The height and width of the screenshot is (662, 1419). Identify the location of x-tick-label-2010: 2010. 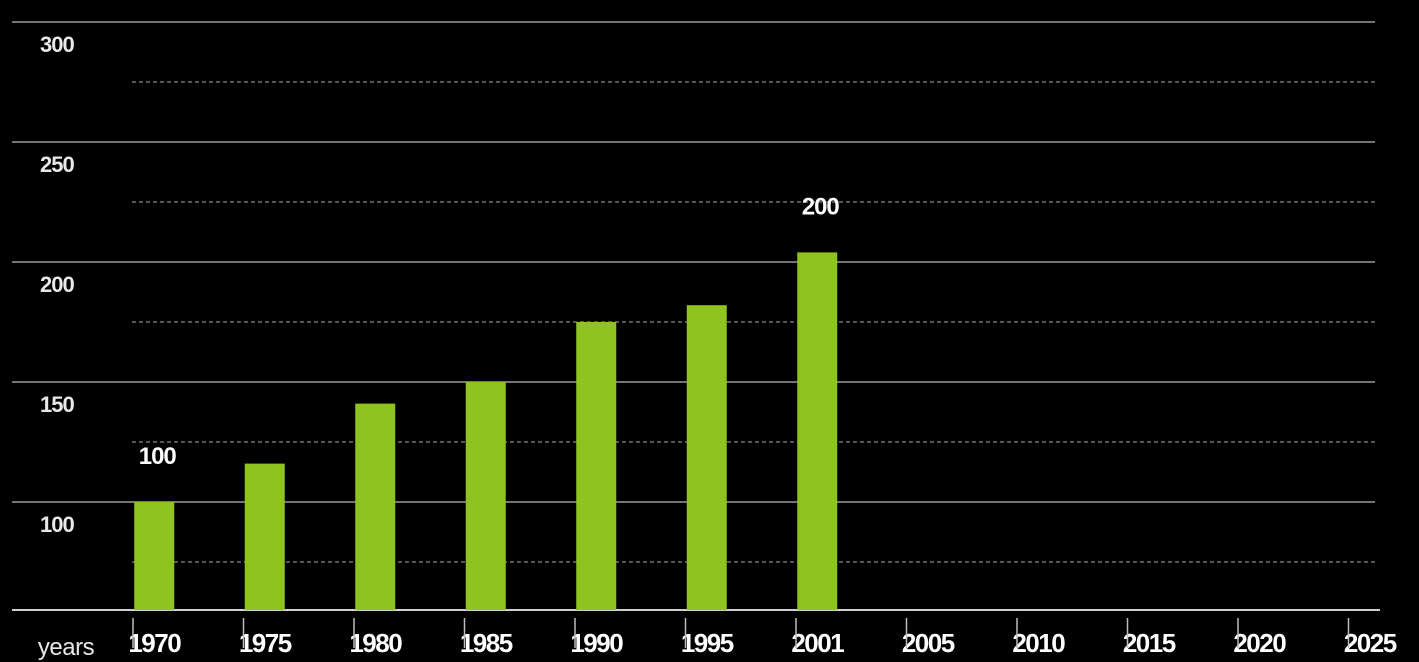
(1038, 643).